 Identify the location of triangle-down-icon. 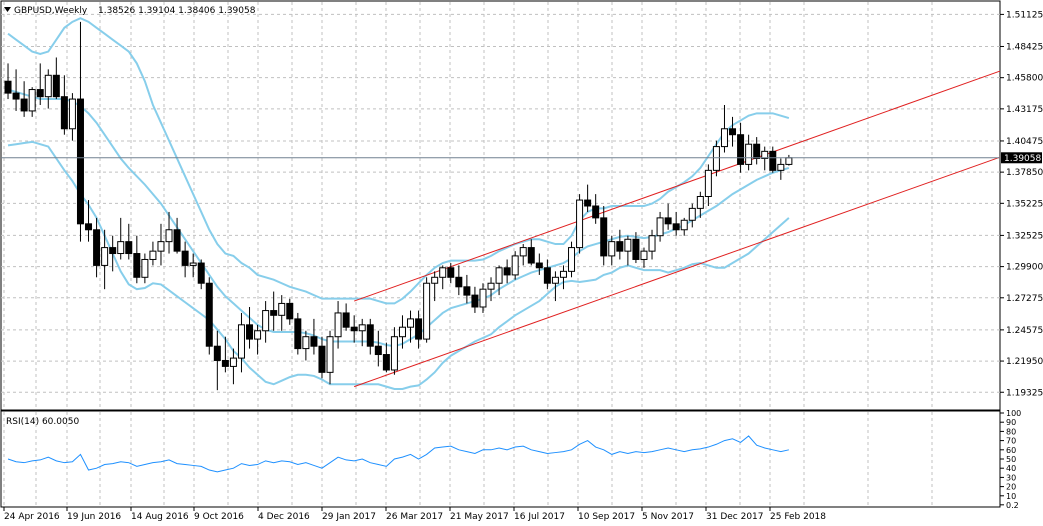
(7, 9).